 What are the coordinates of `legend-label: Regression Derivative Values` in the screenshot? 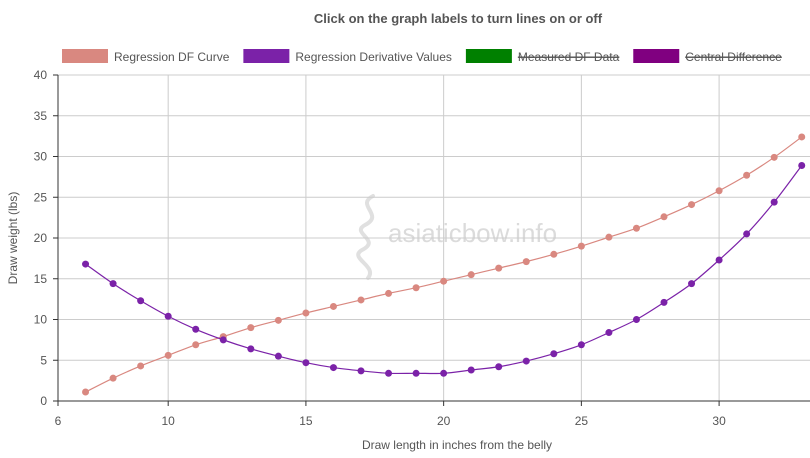 It's located at (373, 57).